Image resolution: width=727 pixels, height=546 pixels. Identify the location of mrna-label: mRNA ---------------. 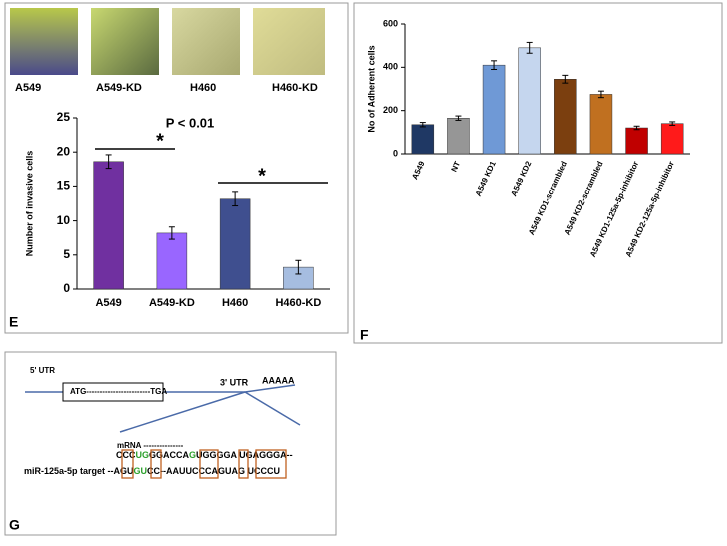
(150, 445).